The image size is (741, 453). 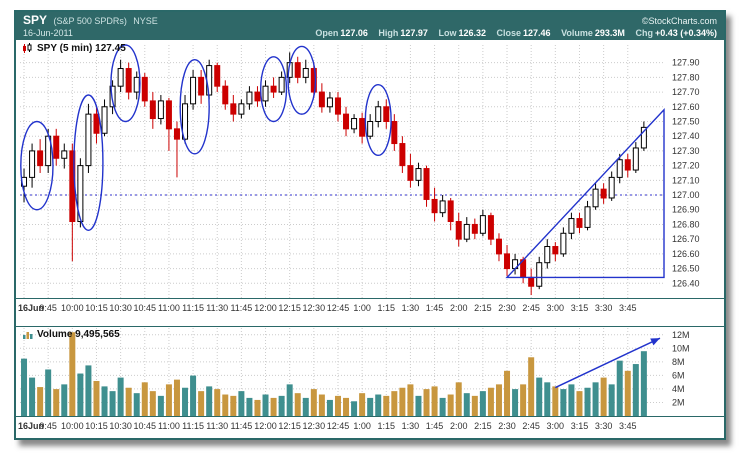 I want to click on chart-date: 16-Jun-2011, so click(x=48, y=33).